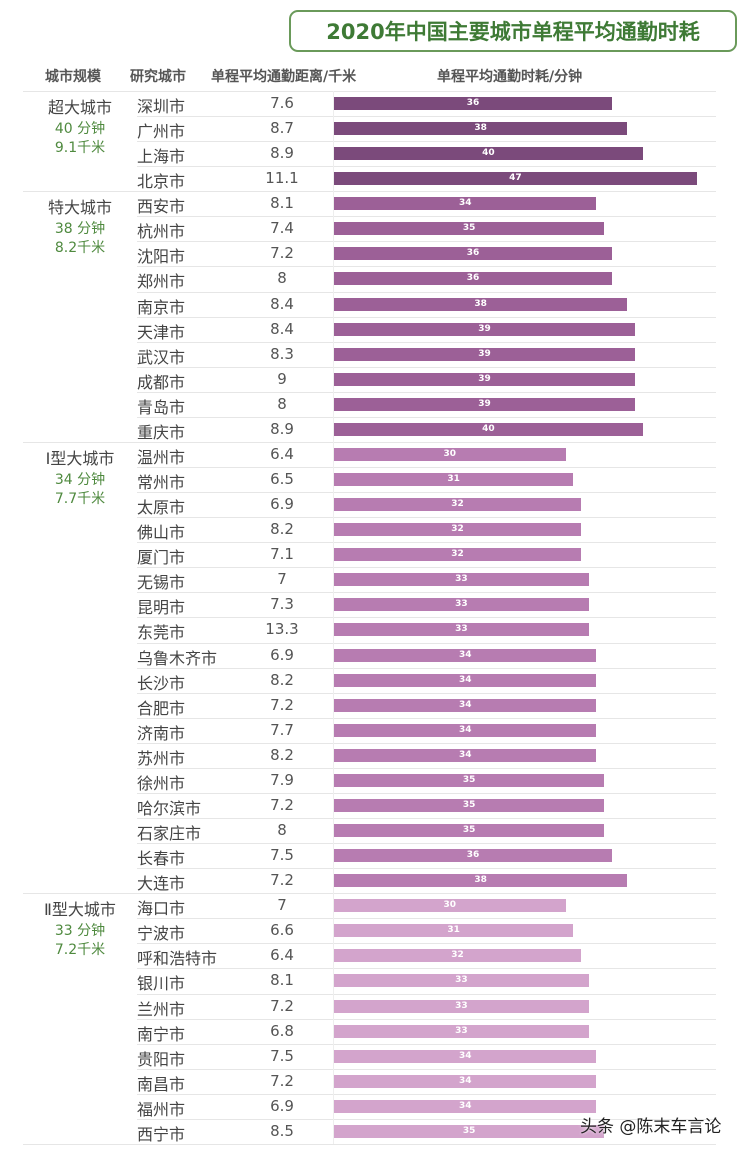  Describe the element at coordinates (161, 708) in the screenshot. I see `city-name: 合肥市` at that location.